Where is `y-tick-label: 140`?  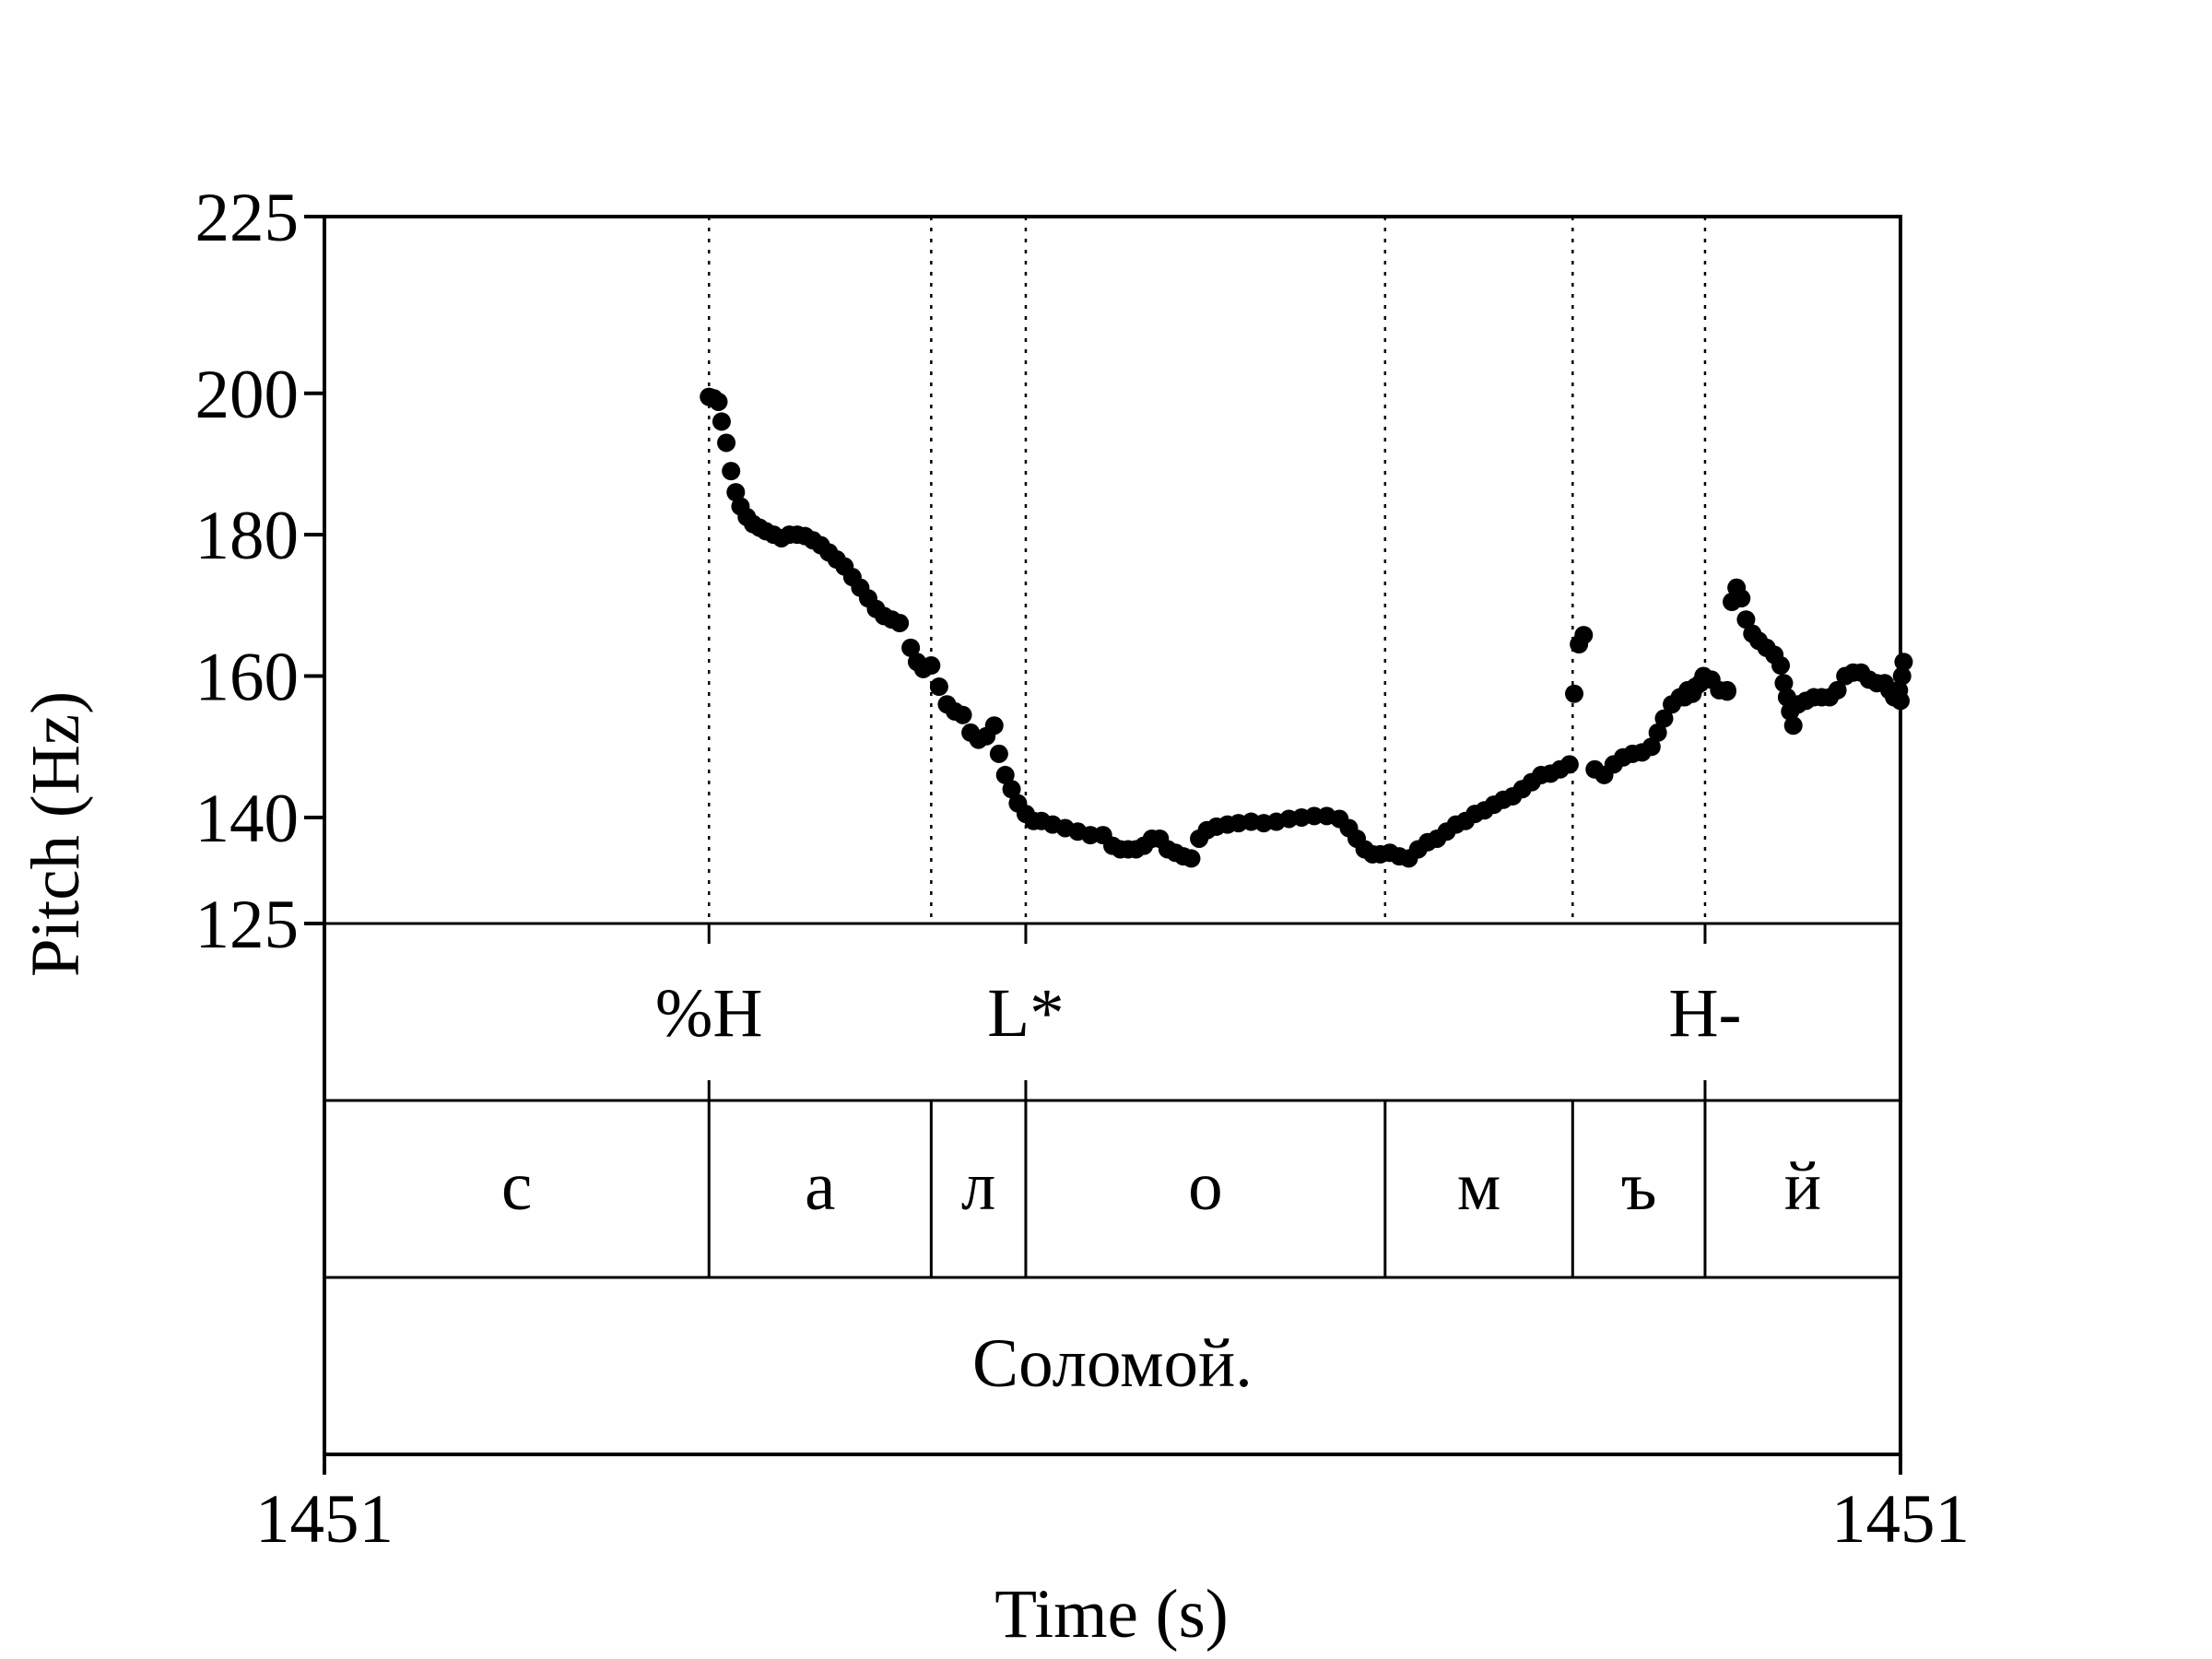 y-tick-label: 140 is located at coordinates (247, 819).